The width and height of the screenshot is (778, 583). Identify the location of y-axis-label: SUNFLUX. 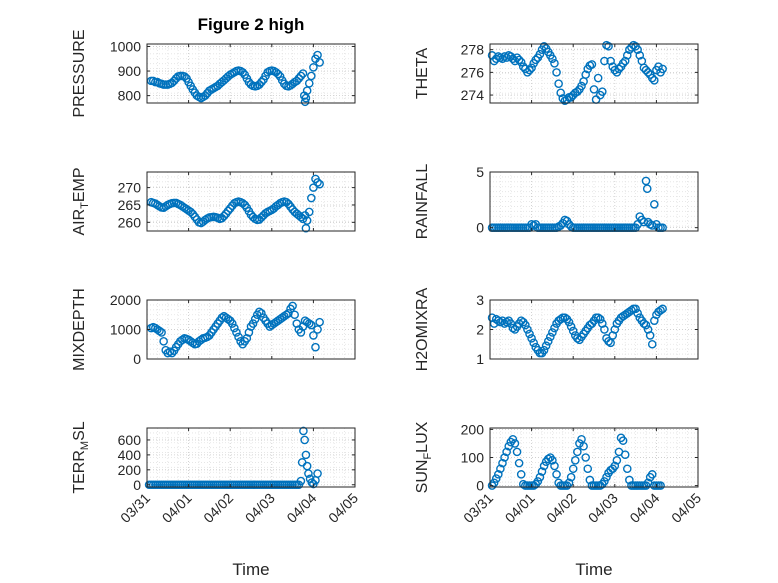
(424, 457).